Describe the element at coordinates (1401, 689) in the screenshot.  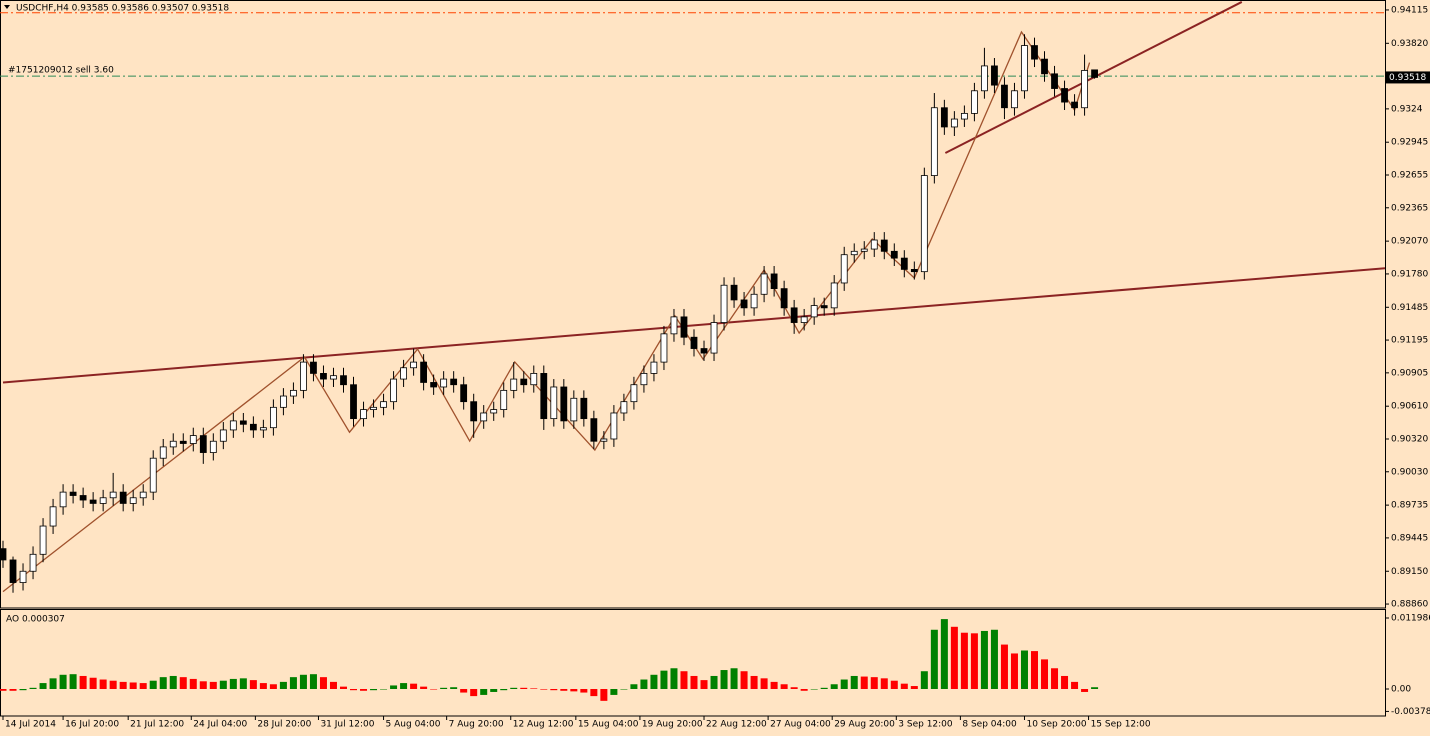
I see `y-tick-label: 0.00` at that location.